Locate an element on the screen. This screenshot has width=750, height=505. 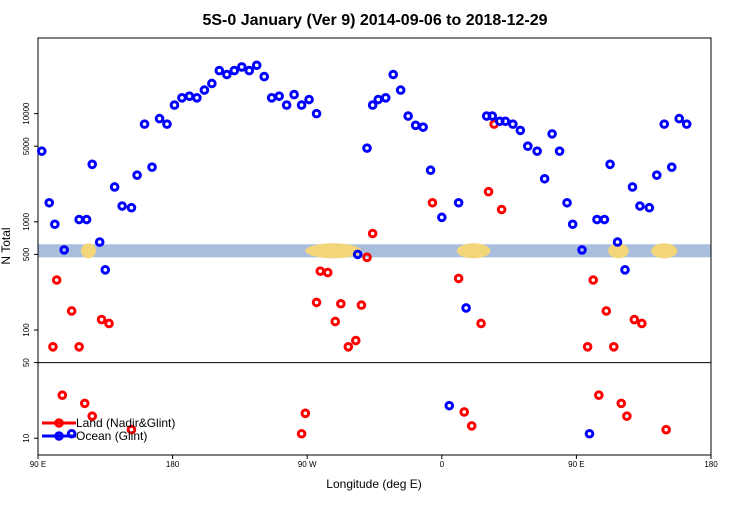
y-axis-label: N Total is located at coordinates (6, 245).